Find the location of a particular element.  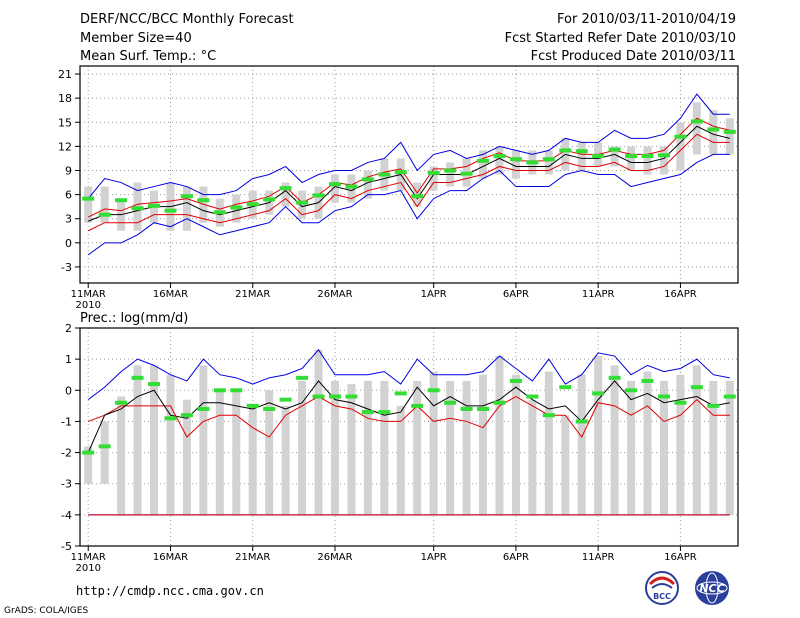

ncc-logo: NCC is located at coordinates (712, 588).